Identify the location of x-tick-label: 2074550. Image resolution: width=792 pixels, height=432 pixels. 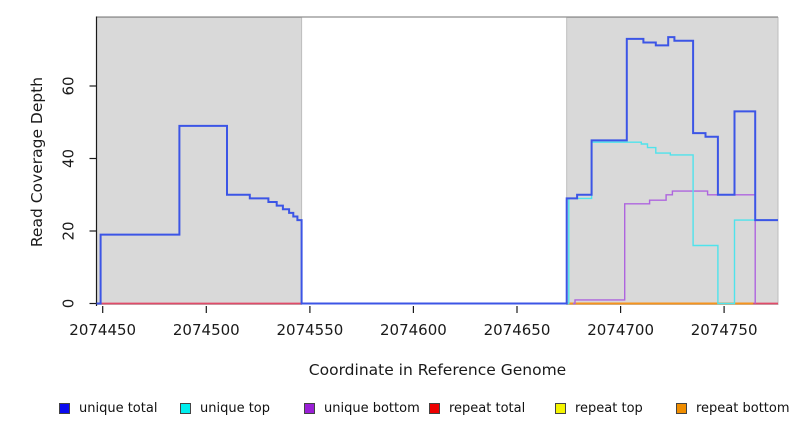
(309, 330).